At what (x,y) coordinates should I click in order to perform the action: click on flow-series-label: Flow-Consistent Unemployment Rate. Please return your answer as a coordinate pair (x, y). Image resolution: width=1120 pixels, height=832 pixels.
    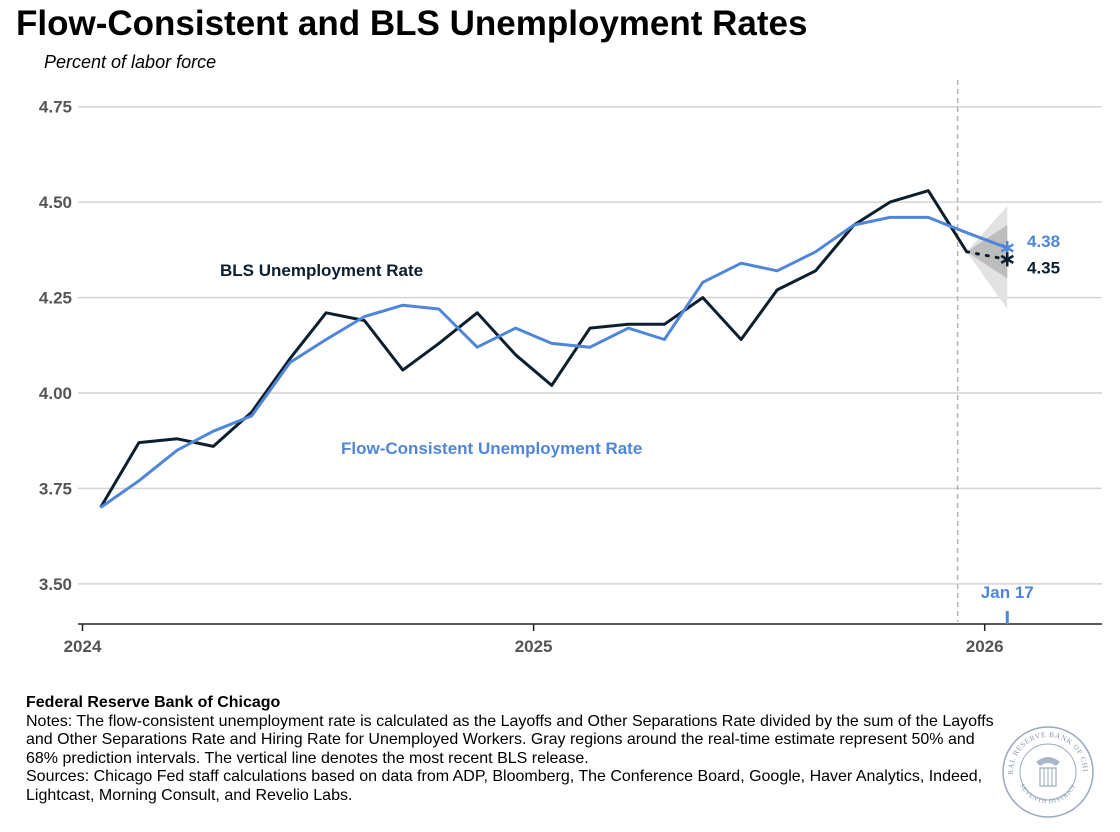
    Looking at the image, I should click on (491, 448).